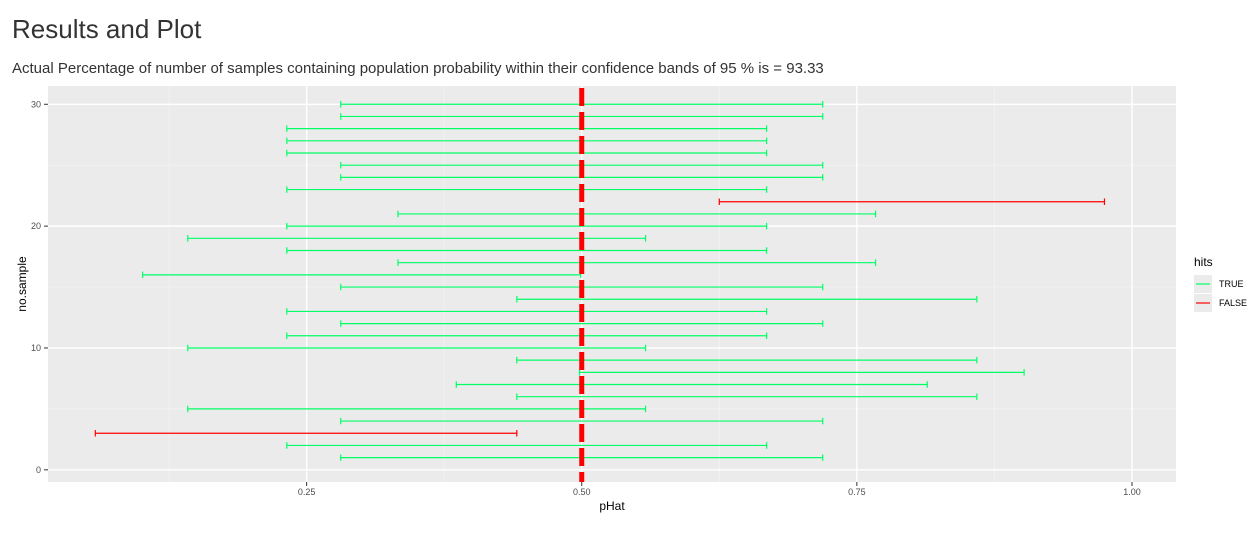 Image resolution: width=1256 pixels, height=538 pixels. What do you see at coordinates (36, 226) in the screenshot?
I see `y-tick-label: 20` at bounding box center [36, 226].